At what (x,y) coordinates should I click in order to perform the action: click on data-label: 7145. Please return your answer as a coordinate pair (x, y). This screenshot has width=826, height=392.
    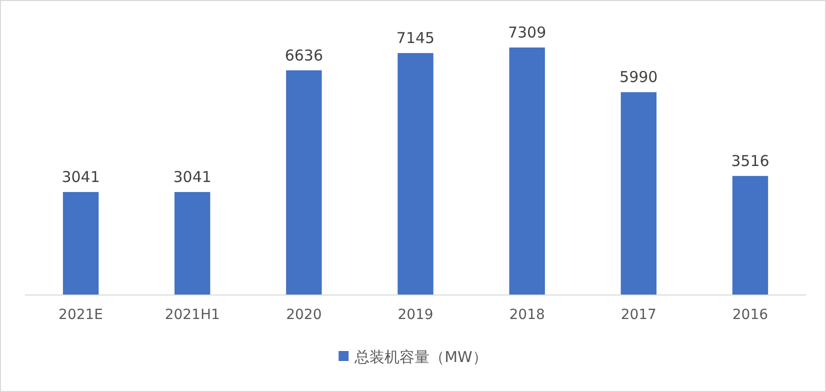
    Looking at the image, I should click on (415, 38).